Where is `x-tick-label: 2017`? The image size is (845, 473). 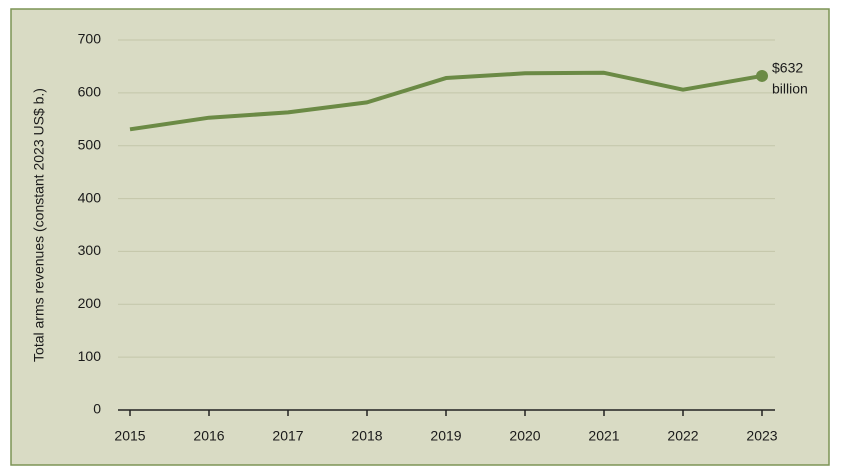 x-tick-label: 2017 is located at coordinates (287, 436).